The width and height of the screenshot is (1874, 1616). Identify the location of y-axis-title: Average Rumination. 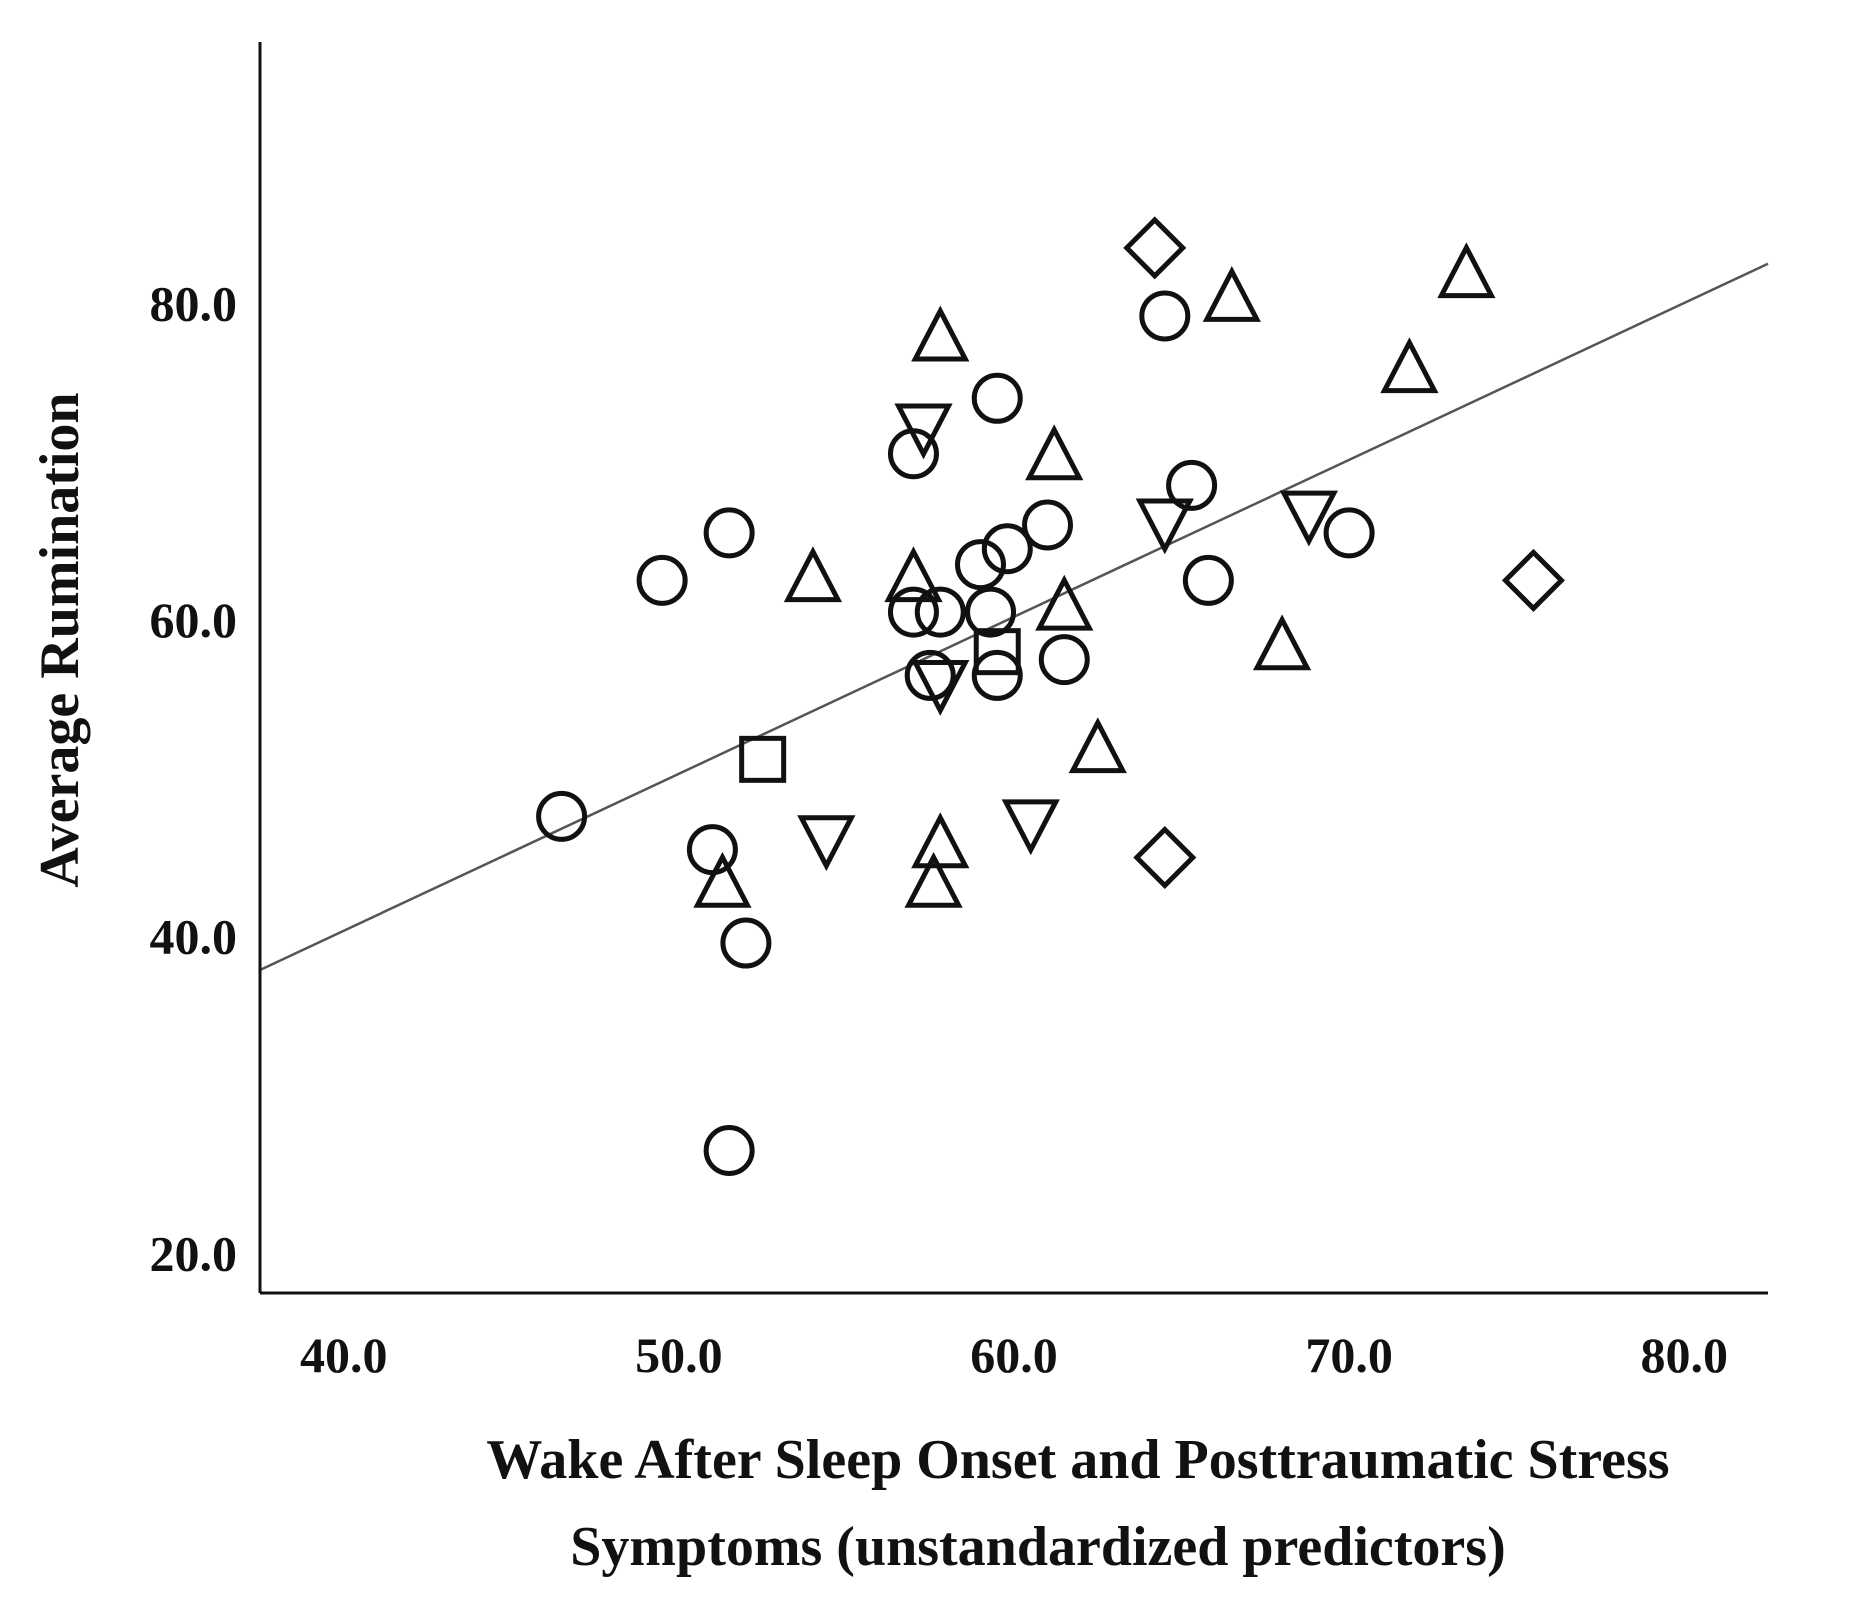
(60, 639).